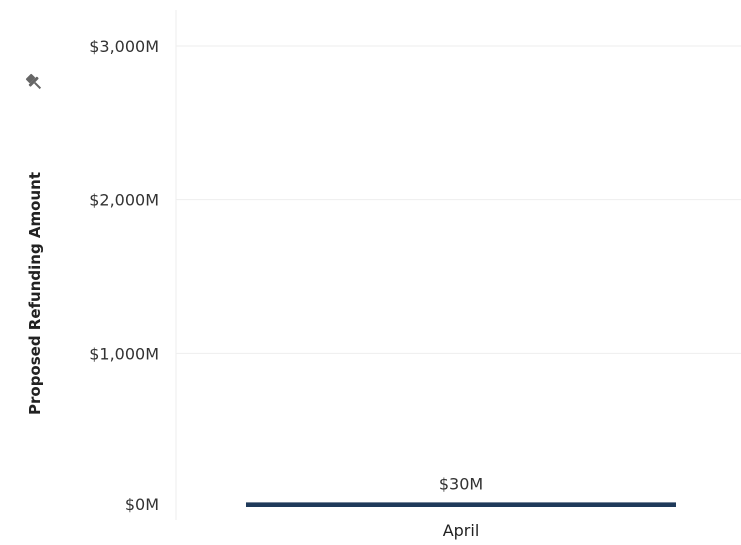  What do you see at coordinates (35, 293) in the screenshot?
I see `y-axis-title: Proposed Refunding Amount` at bounding box center [35, 293].